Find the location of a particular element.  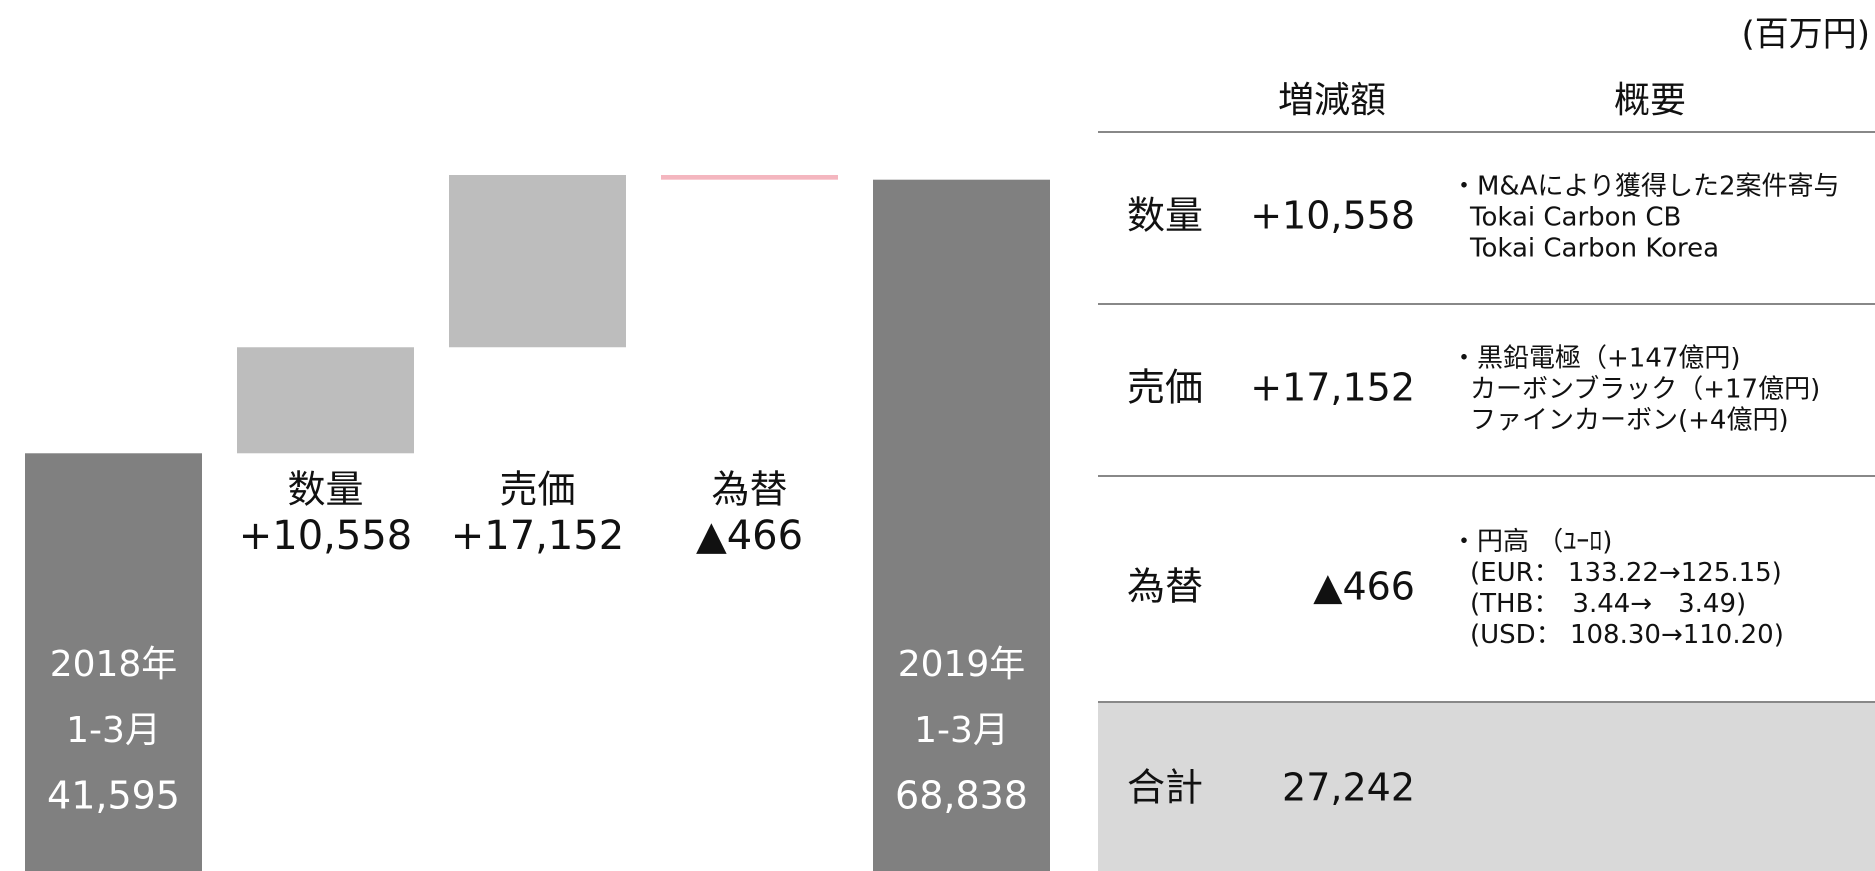

header-cell: 概要 is located at coordinates (1650, 100).